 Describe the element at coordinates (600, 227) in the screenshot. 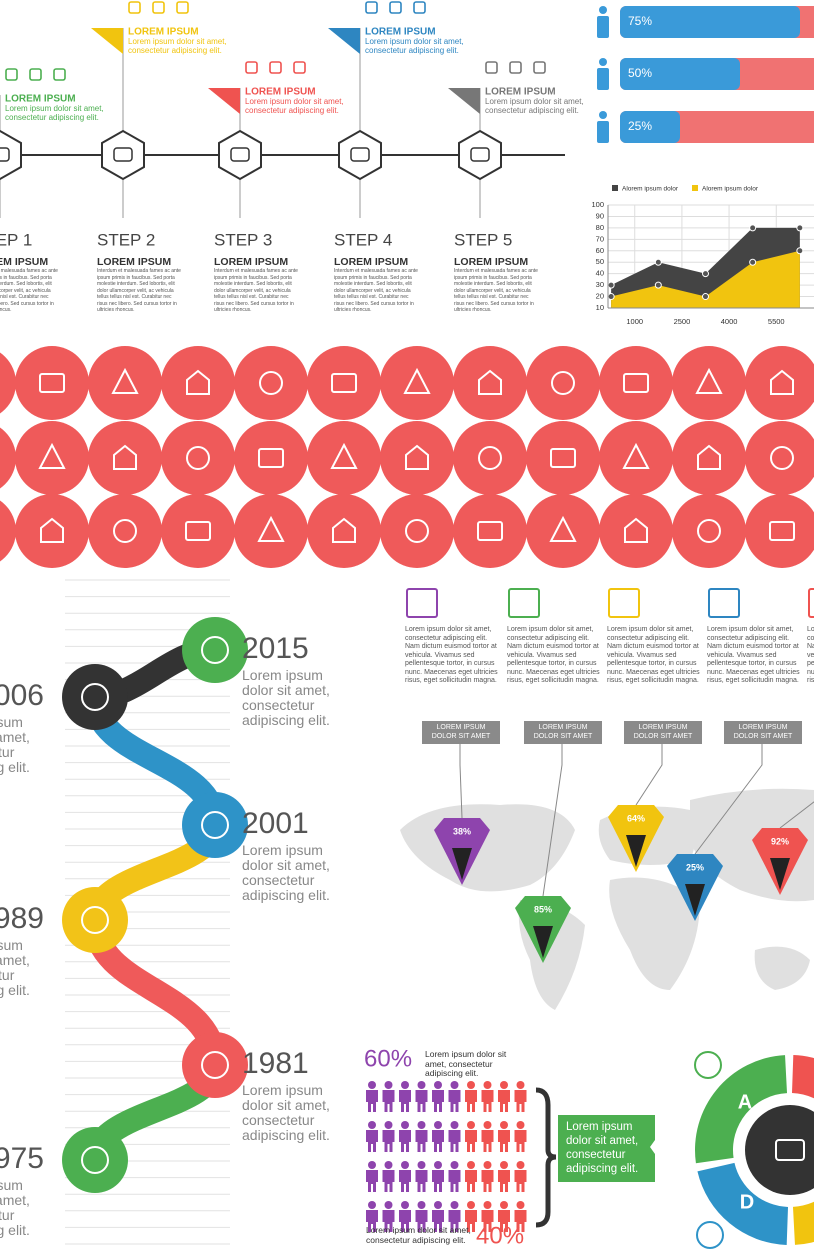

I see `y-tick-label: 80` at that location.